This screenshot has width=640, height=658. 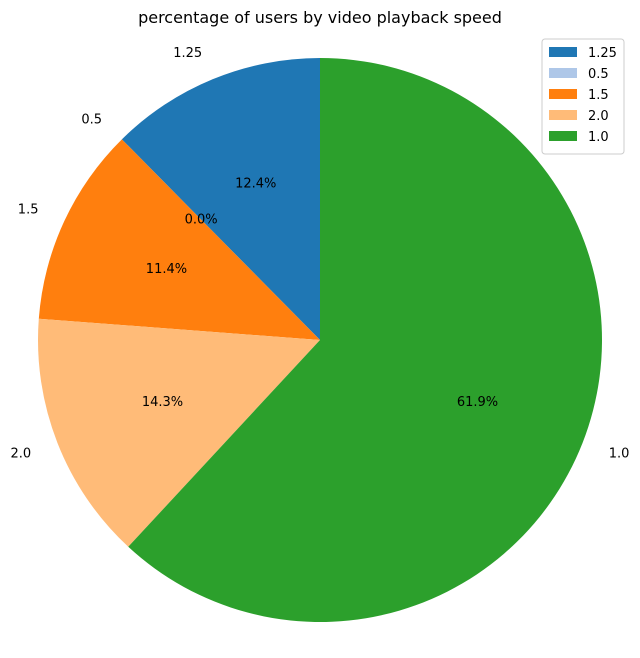 What do you see at coordinates (162, 402) in the screenshot?
I see `percentage-label-2-0: 14.3%` at bounding box center [162, 402].